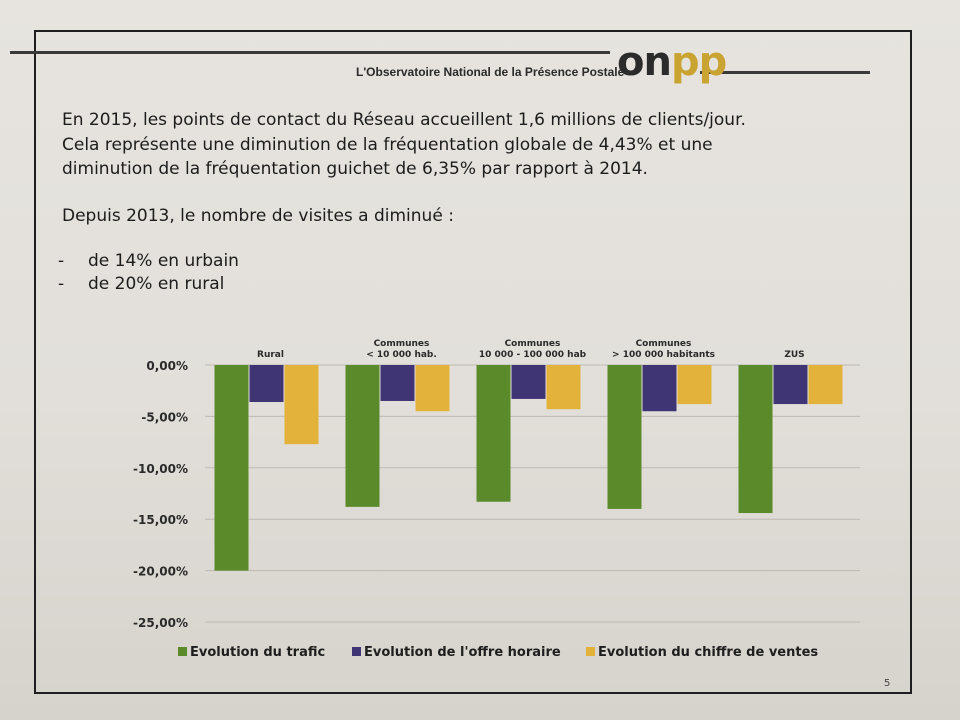 The image size is (960, 720). What do you see at coordinates (160, 572) in the screenshot?
I see `y-tick-label: -20,00%` at bounding box center [160, 572].